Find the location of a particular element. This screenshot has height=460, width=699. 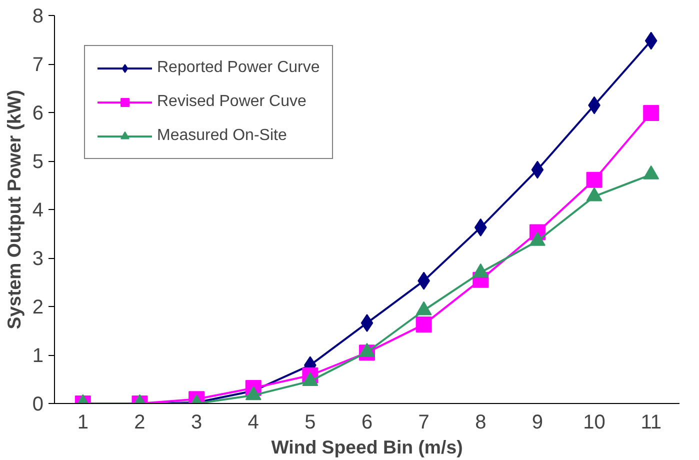

y-tick-label: 5 is located at coordinates (38, 162).